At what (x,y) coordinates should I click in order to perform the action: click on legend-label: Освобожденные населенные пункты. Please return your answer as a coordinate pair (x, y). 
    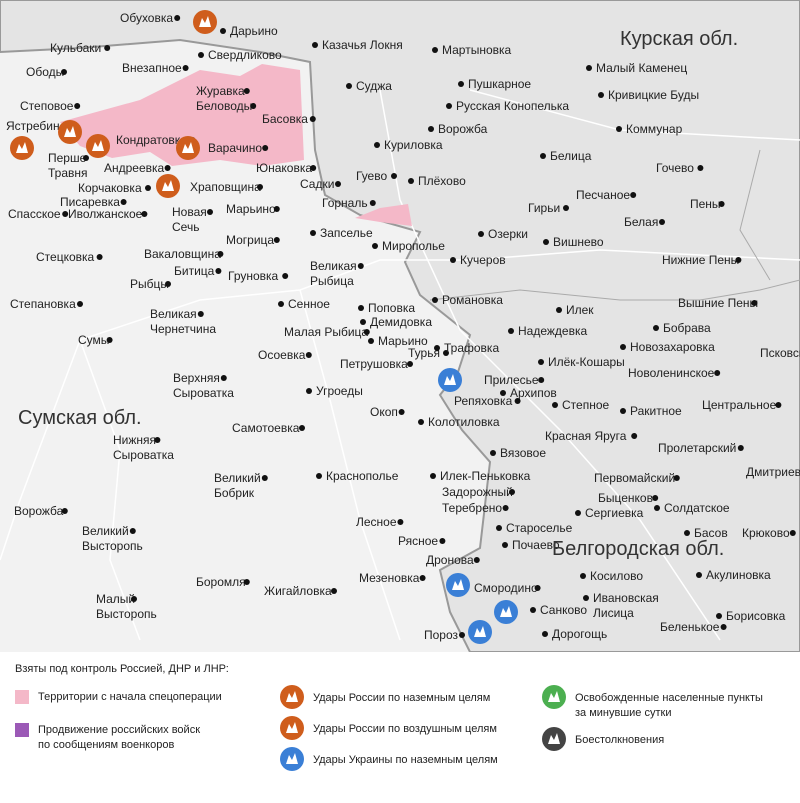
    Looking at the image, I should click on (669, 698).